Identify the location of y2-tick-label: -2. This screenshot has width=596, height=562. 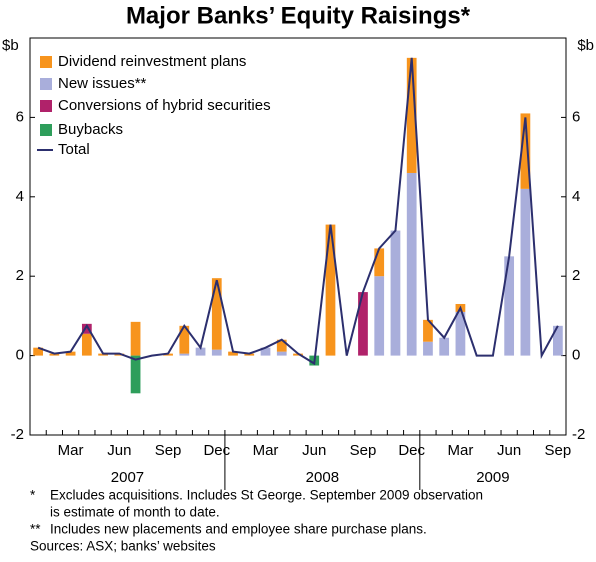
(578, 434).